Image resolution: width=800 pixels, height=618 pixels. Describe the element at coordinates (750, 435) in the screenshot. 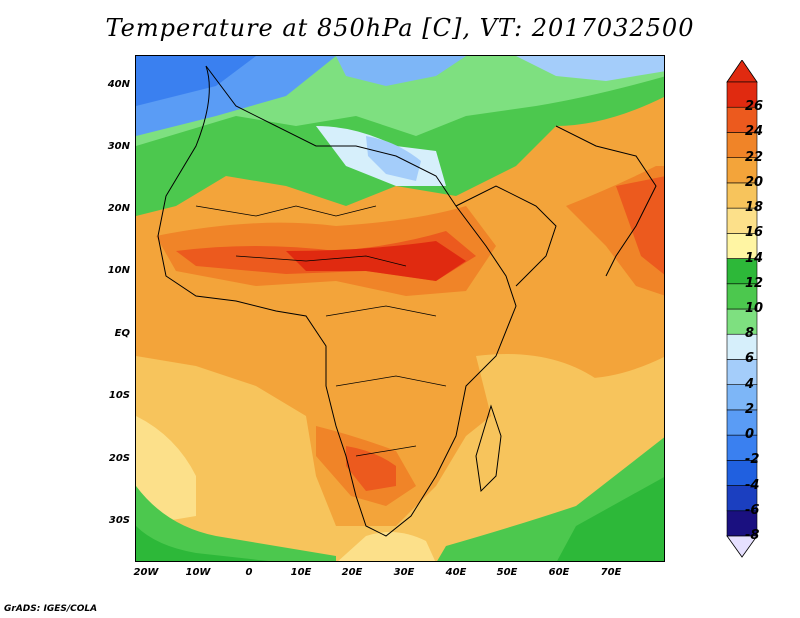

I see `colorbar-level-label: 0` at that location.